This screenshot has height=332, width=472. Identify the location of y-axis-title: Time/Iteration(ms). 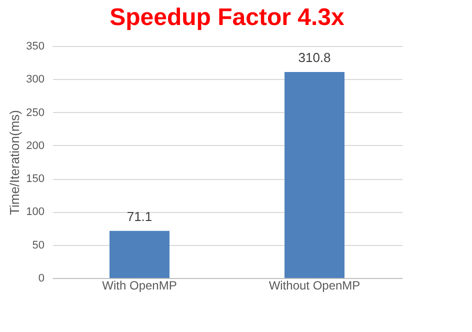
(14, 162).